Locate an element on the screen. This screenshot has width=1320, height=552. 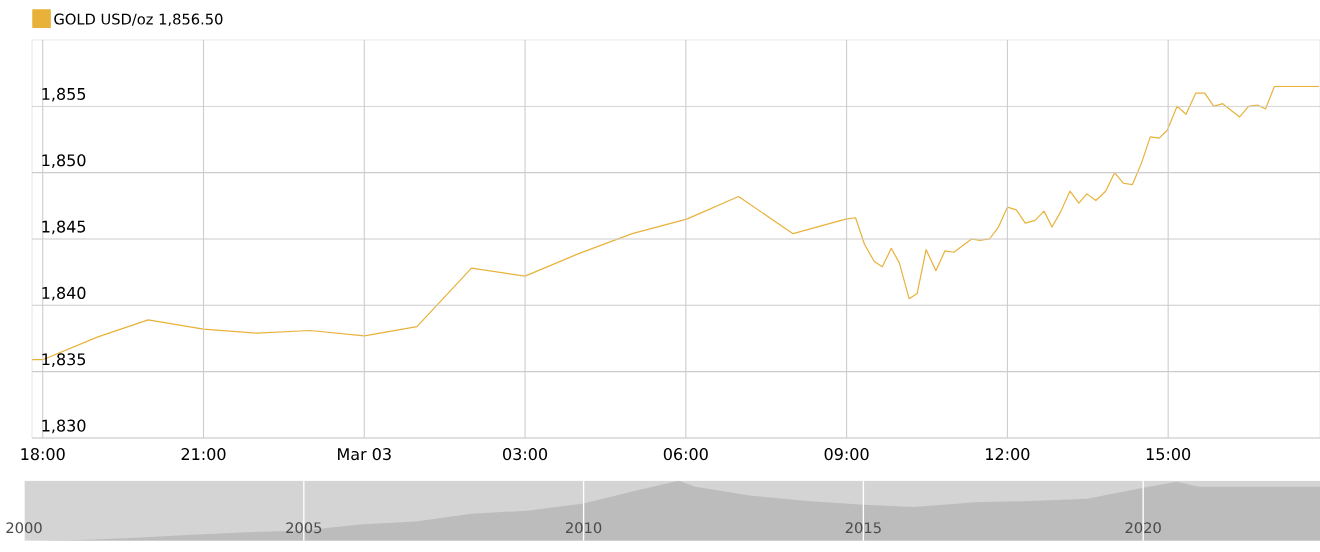
y-tick-label: 1,855 is located at coordinates (64, 94).